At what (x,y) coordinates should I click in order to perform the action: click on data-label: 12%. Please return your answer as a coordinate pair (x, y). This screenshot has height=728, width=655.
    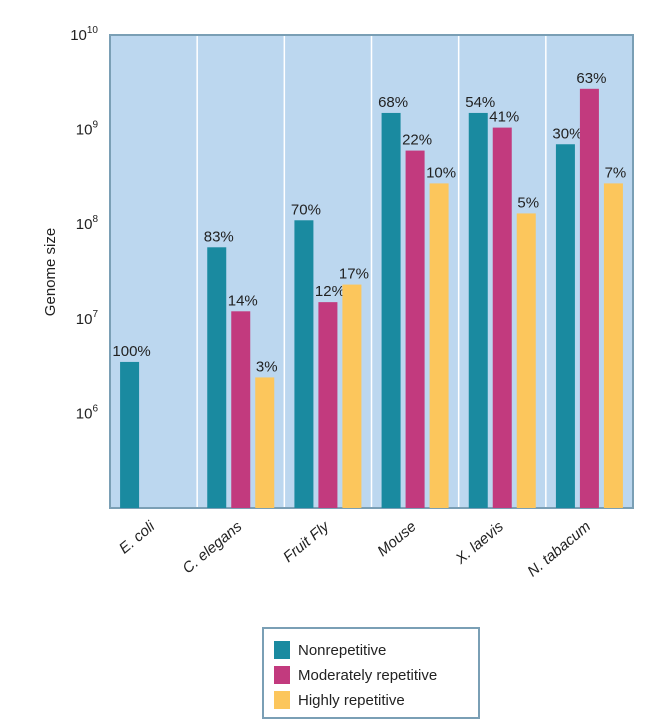
    Looking at the image, I should click on (330, 291).